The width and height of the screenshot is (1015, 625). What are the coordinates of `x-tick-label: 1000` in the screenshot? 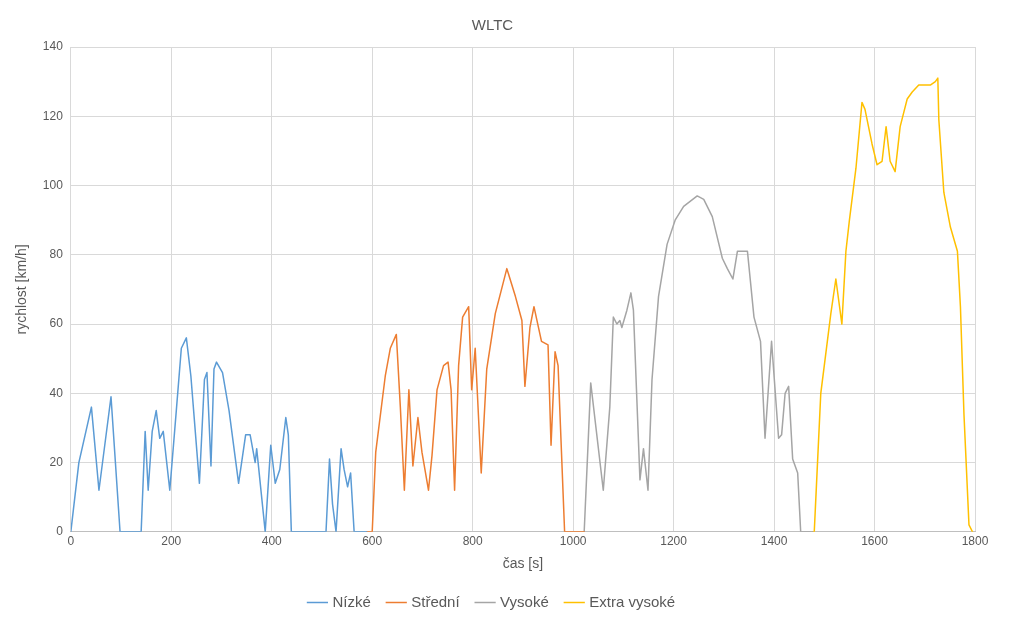 It's located at (573, 541).